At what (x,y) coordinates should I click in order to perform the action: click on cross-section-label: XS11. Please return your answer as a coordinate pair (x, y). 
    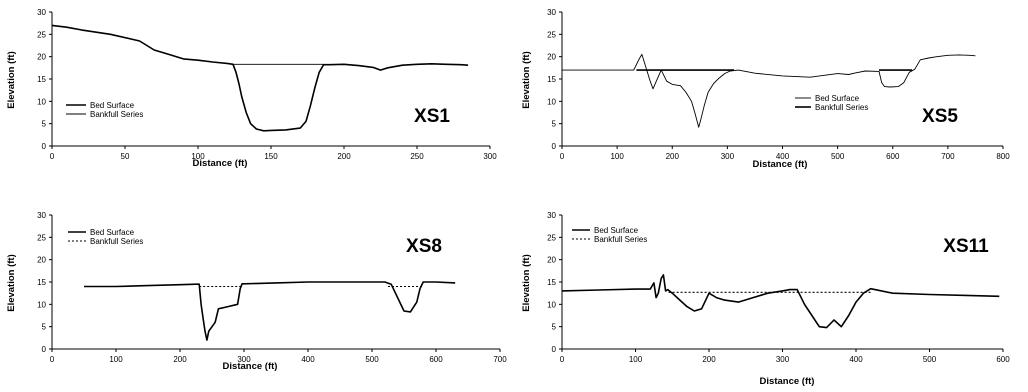
    Looking at the image, I should click on (966, 246).